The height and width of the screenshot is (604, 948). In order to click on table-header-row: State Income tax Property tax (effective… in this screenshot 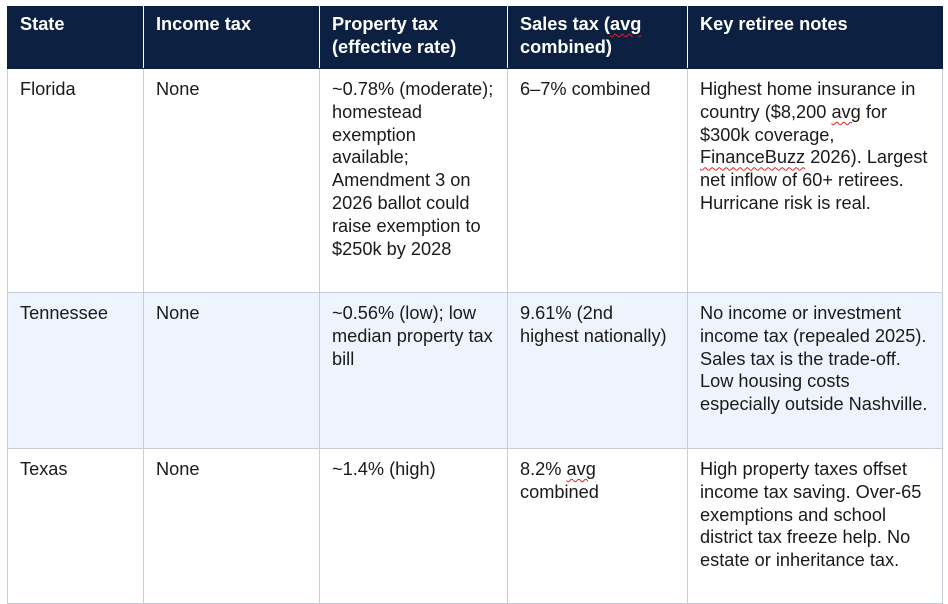, I will do `click(475, 37)`.